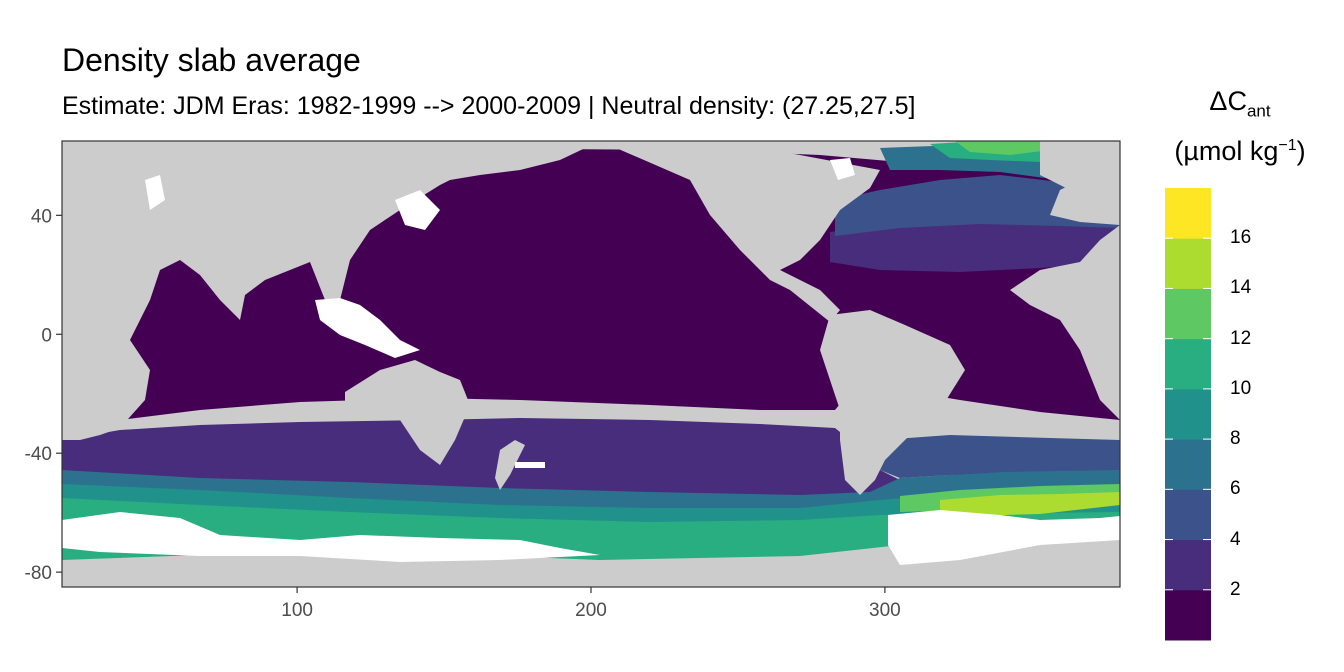 This screenshot has height=672, width=1344. I want to click on y-tick-label: 40, so click(41, 216).